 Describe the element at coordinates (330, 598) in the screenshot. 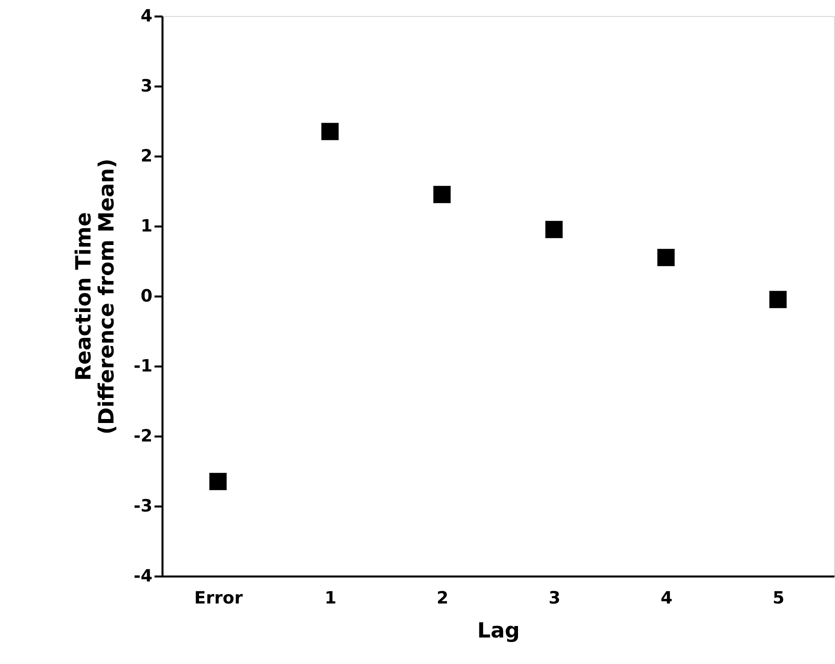

I see `x-tick-label: 1` at that location.